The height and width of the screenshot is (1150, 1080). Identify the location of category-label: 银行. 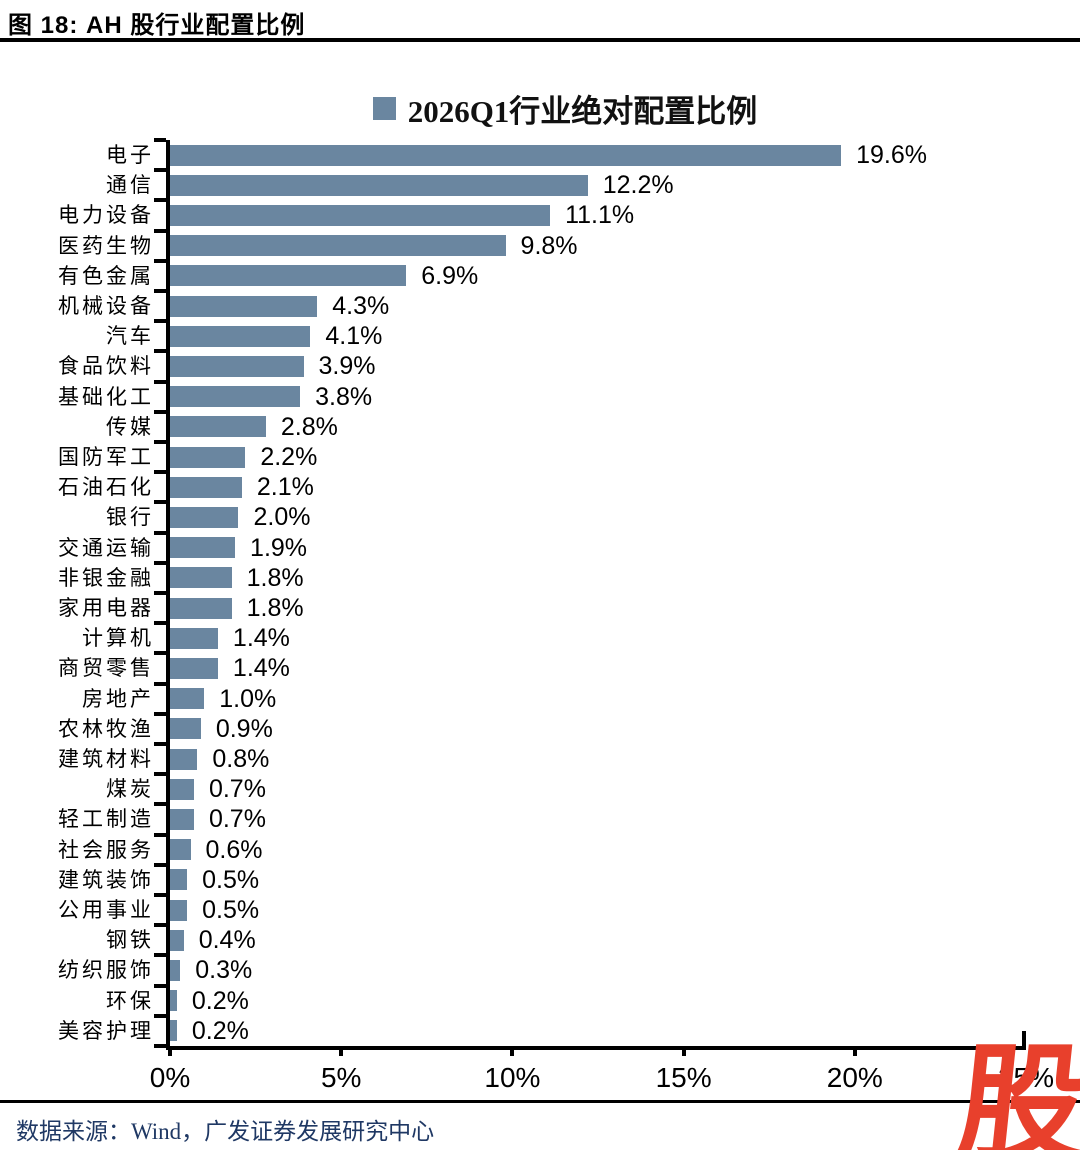
(130, 517).